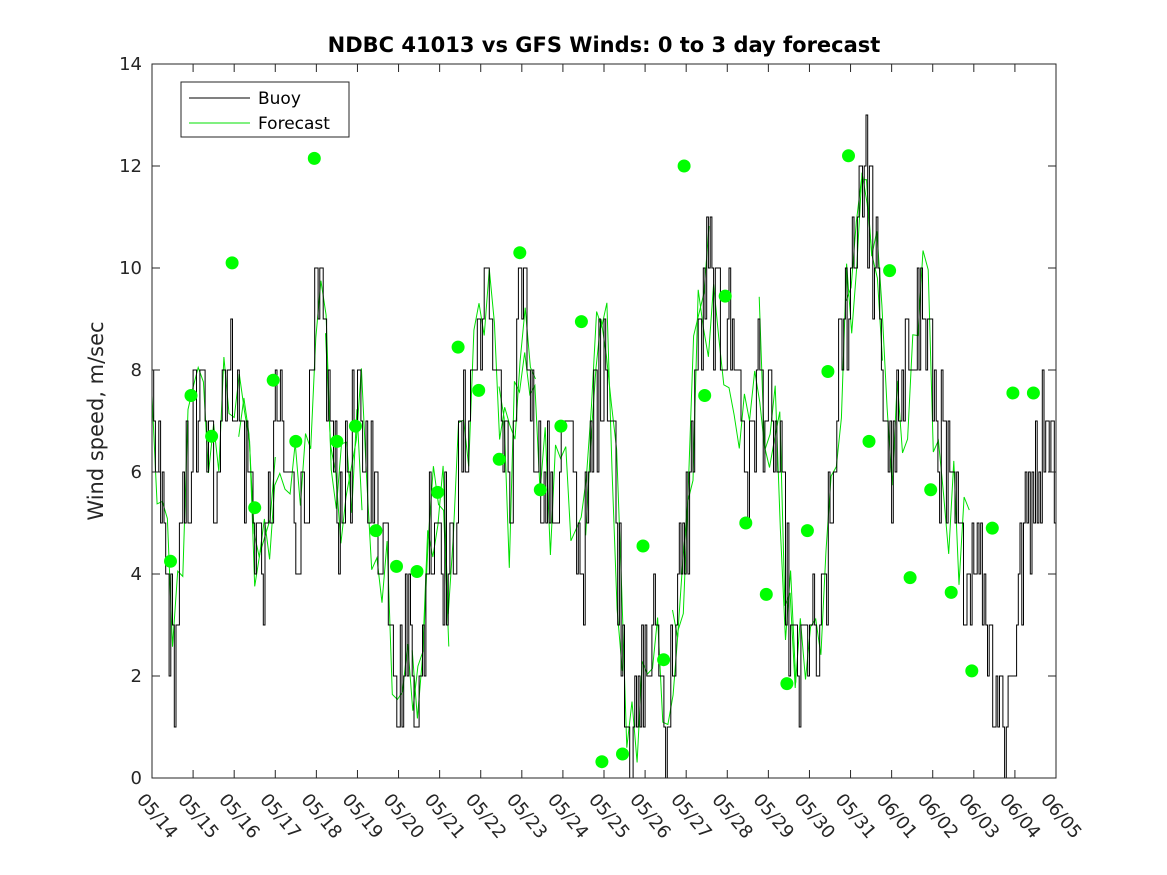 The height and width of the screenshot is (875, 1167). What do you see at coordinates (279, 99) in the screenshot?
I see `legend-label-0: Buoy` at bounding box center [279, 99].